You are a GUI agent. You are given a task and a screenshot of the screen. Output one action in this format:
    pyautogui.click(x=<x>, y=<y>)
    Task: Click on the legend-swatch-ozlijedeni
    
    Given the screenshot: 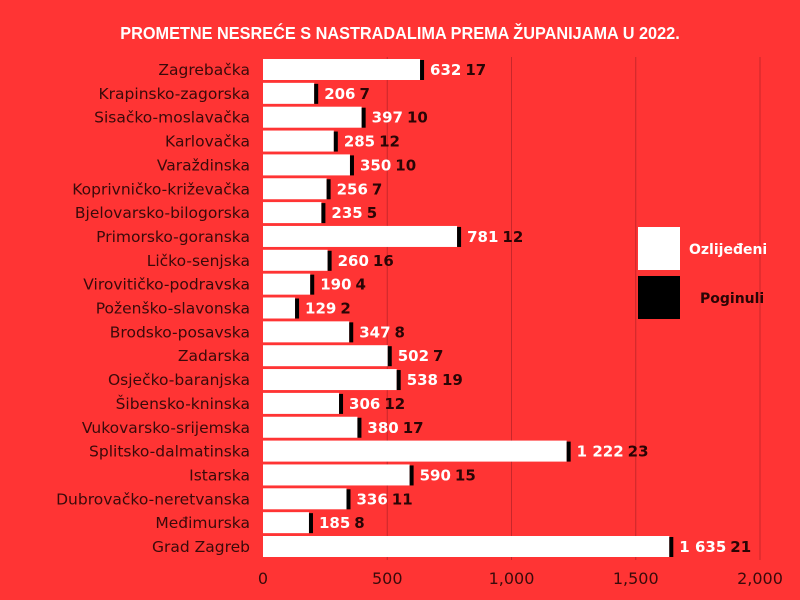 What is the action you would take?
    pyautogui.click(x=659, y=248)
    